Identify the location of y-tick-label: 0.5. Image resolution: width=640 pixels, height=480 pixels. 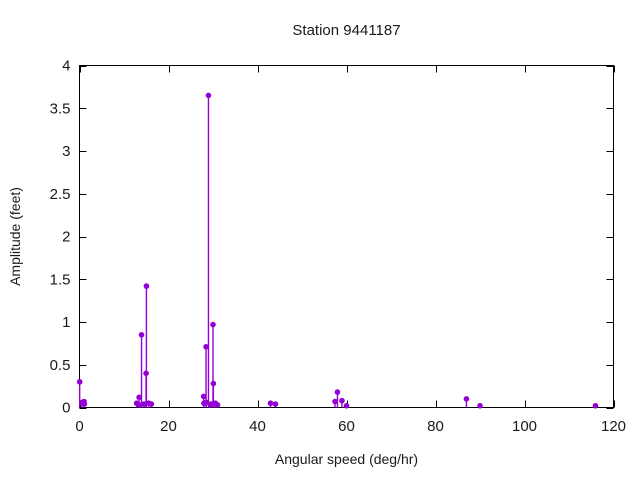
(60, 365).